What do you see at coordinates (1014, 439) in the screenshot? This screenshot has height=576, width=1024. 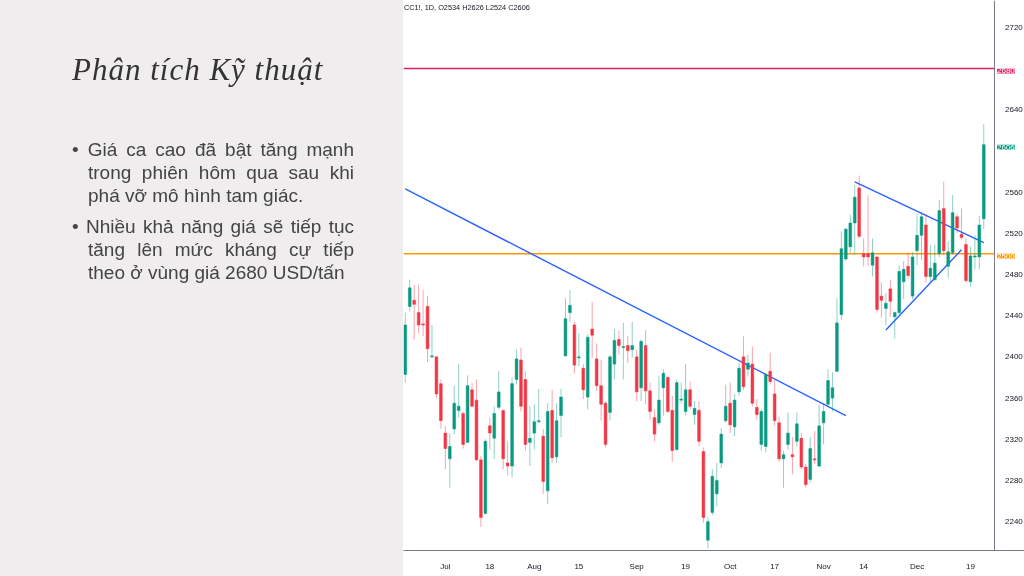 I see `y-tick-label: 2320` at bounding box center [1014, 439].